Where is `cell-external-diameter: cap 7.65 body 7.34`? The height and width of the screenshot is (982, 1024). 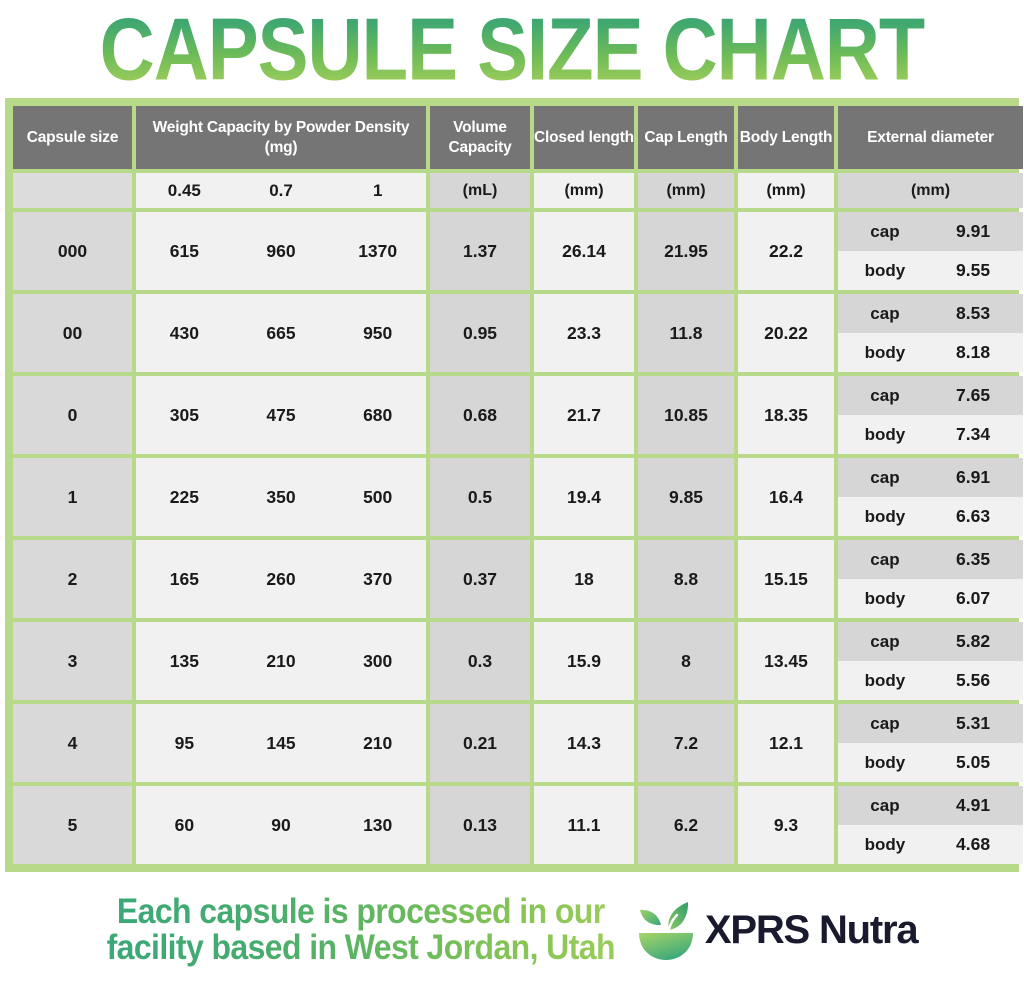
cell-external-diameter: cap 7.65 body 7.34 is located at coordinates (930, 415).